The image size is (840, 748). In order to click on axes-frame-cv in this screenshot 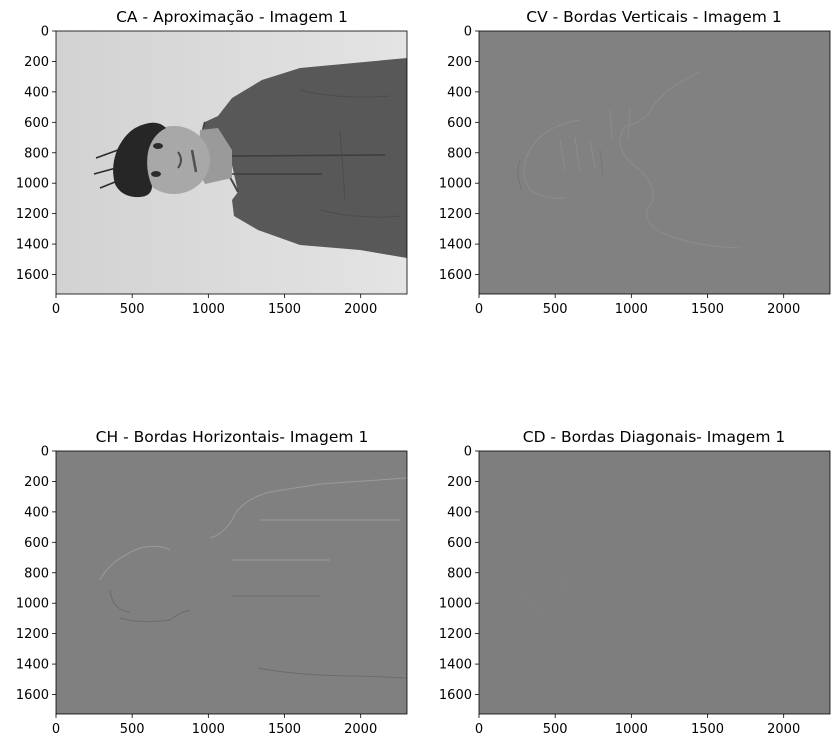, I will do `click(654, 162)`.